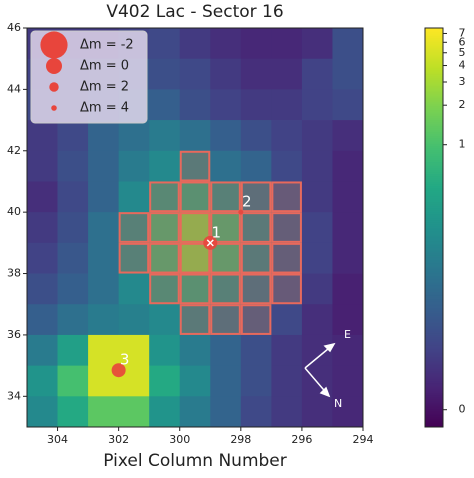  Describe the element at coordinates (107, 45) in the screenshot. I see `legend-label: Δm = -2` at that location.